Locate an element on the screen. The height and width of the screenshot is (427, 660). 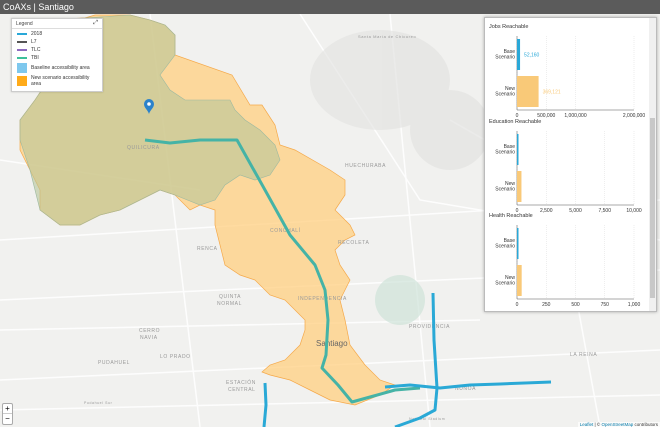
tick-label: 5,000 is located at coordinates (575, 211).